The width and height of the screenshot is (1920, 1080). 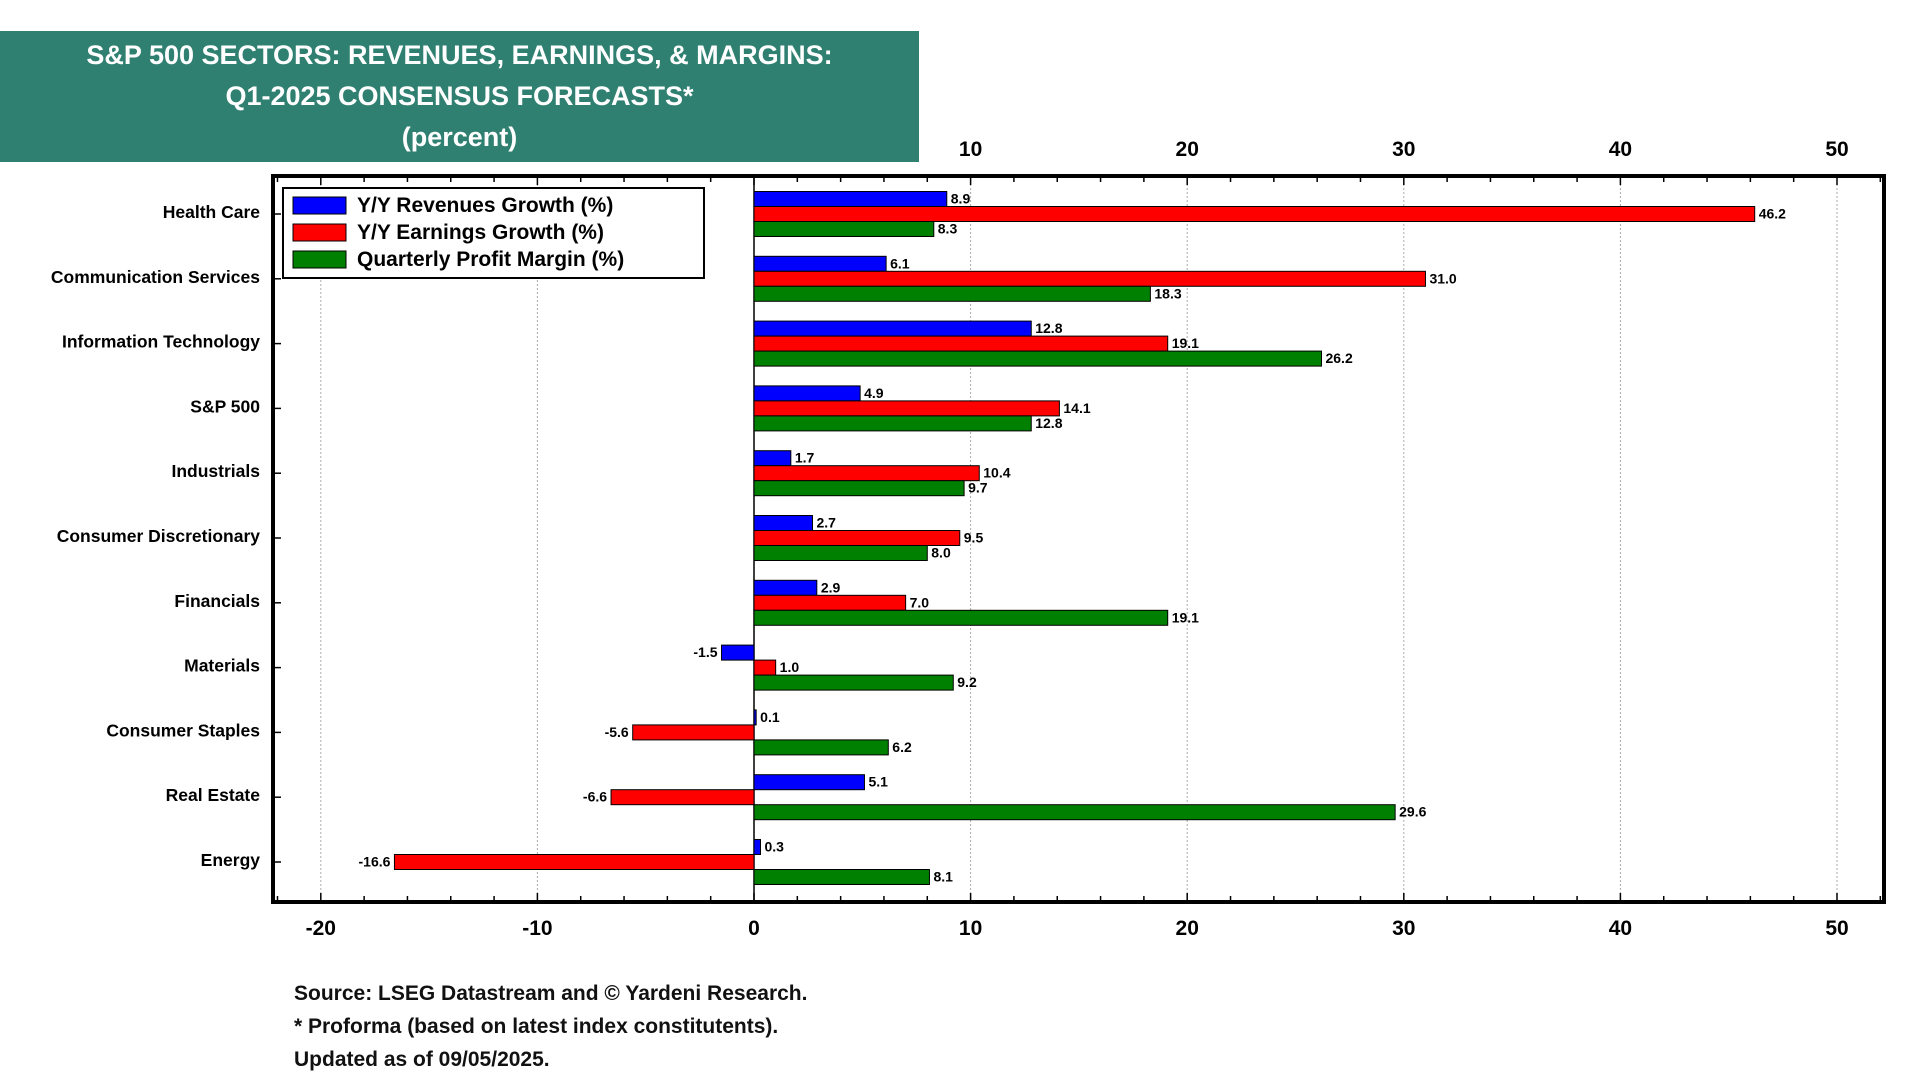 I want to click on category-label: Industrials, so click(x=216, y=471).